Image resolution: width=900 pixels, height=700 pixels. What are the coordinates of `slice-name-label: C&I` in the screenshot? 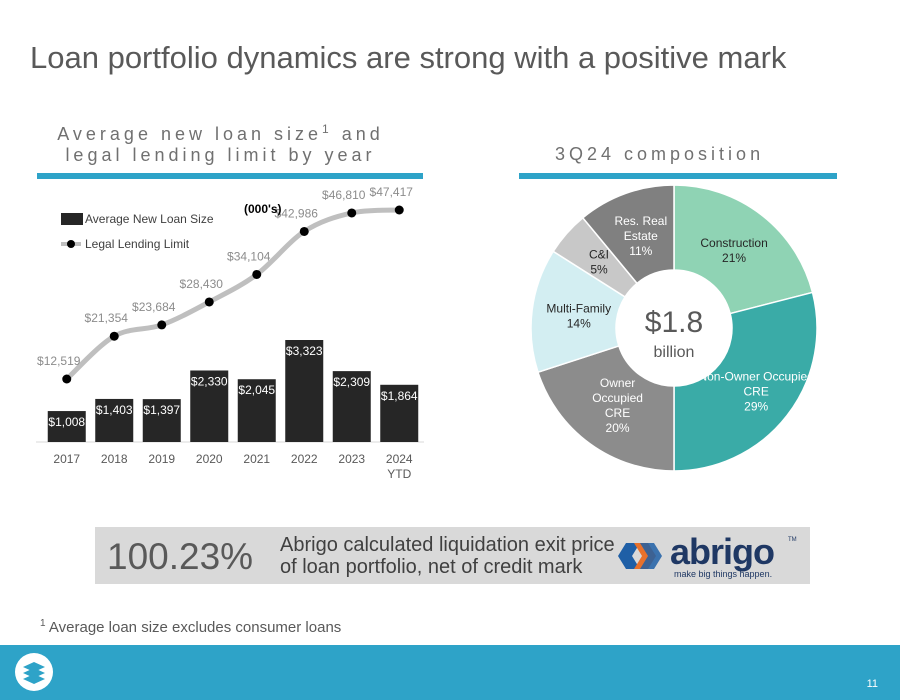 It's located at (599, 254).